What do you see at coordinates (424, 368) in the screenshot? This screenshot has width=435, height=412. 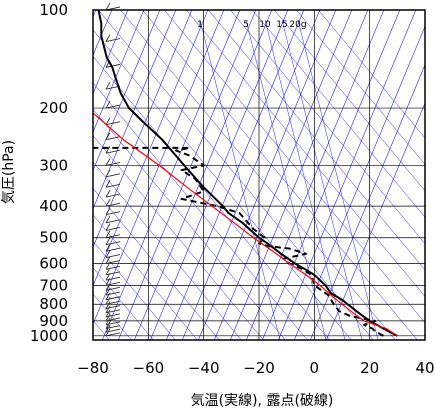 I see `x-tick-label: 40` at bounding box center [424, 368].